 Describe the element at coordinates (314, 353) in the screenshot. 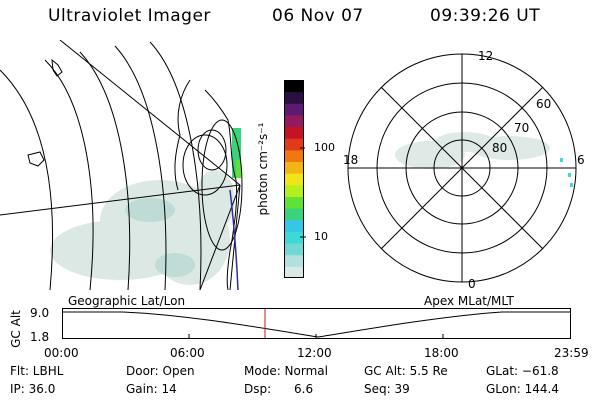

I see `x-tick-2: 12:00` at that location.